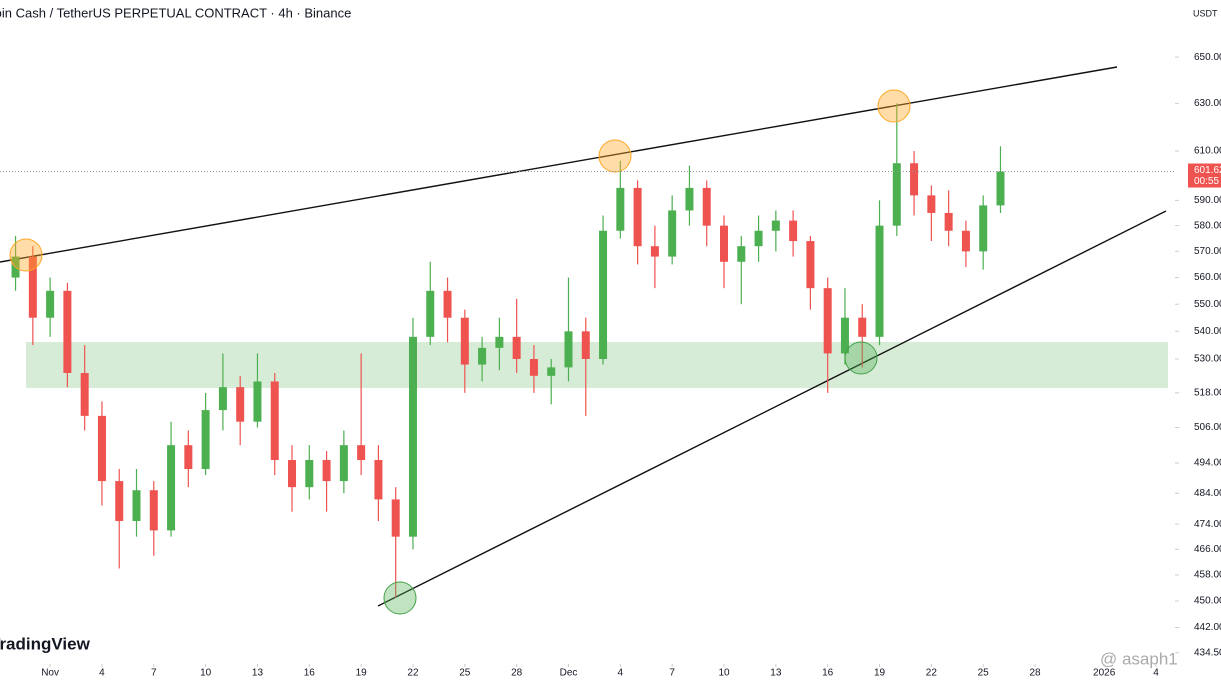  Describe the element at coordinates (1207, 304) in the screenshot. I see `y-tick-label: 550.00` at that location.